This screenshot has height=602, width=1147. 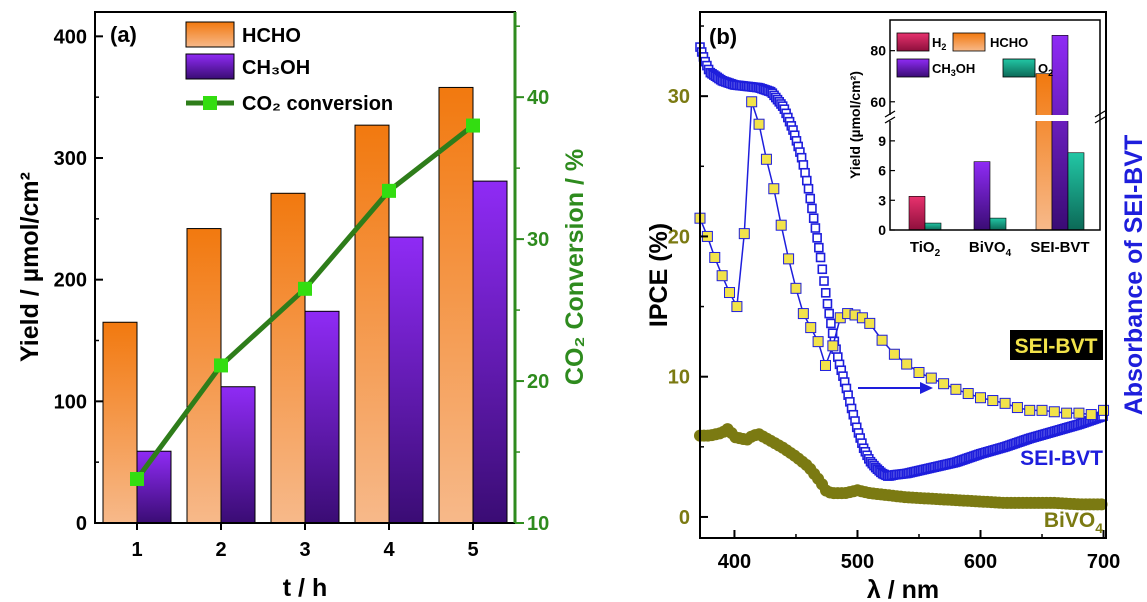 I want to click on panel-b-y-axis-title: IPCE (%), so click(x=659, y=275).